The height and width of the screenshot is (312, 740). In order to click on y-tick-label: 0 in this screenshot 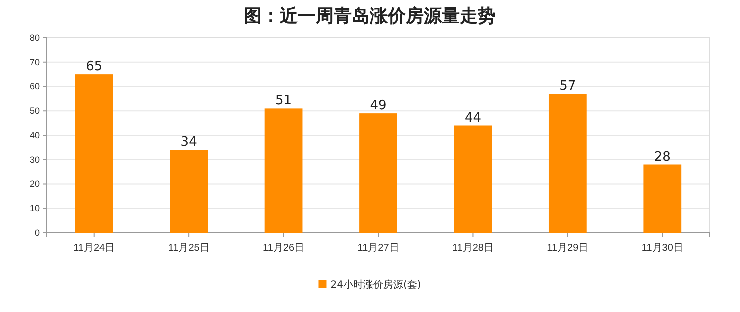, I will do `click(37, 233)`.